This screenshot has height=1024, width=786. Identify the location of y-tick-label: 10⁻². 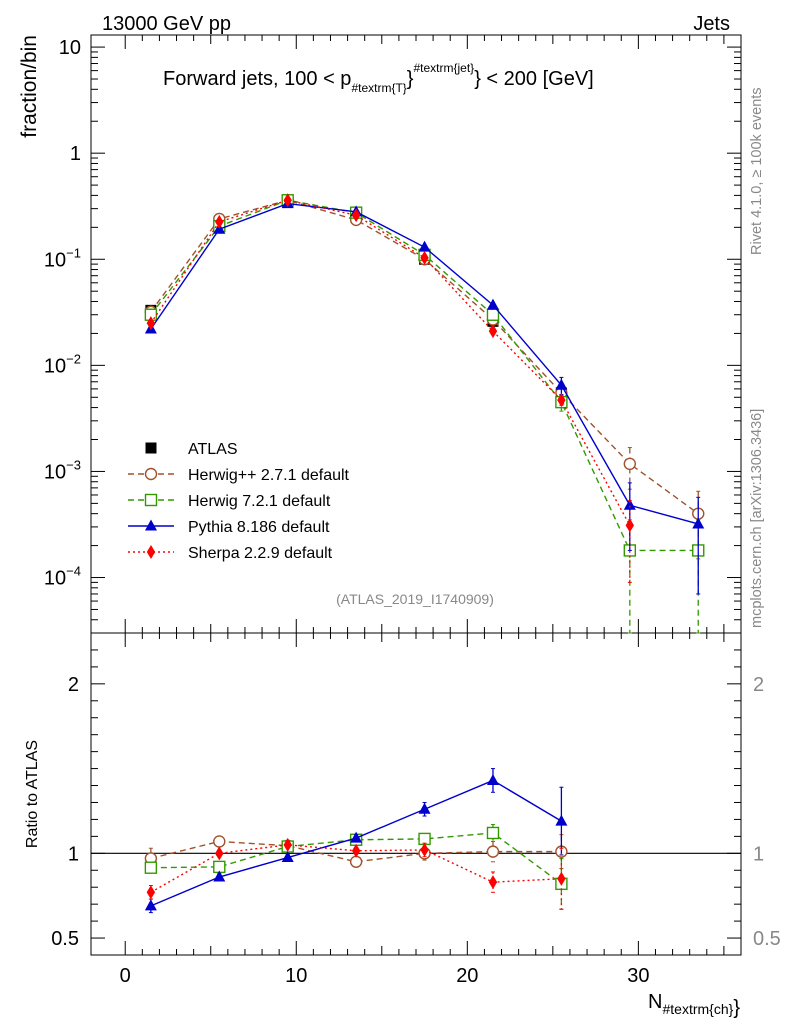
(62, 364).